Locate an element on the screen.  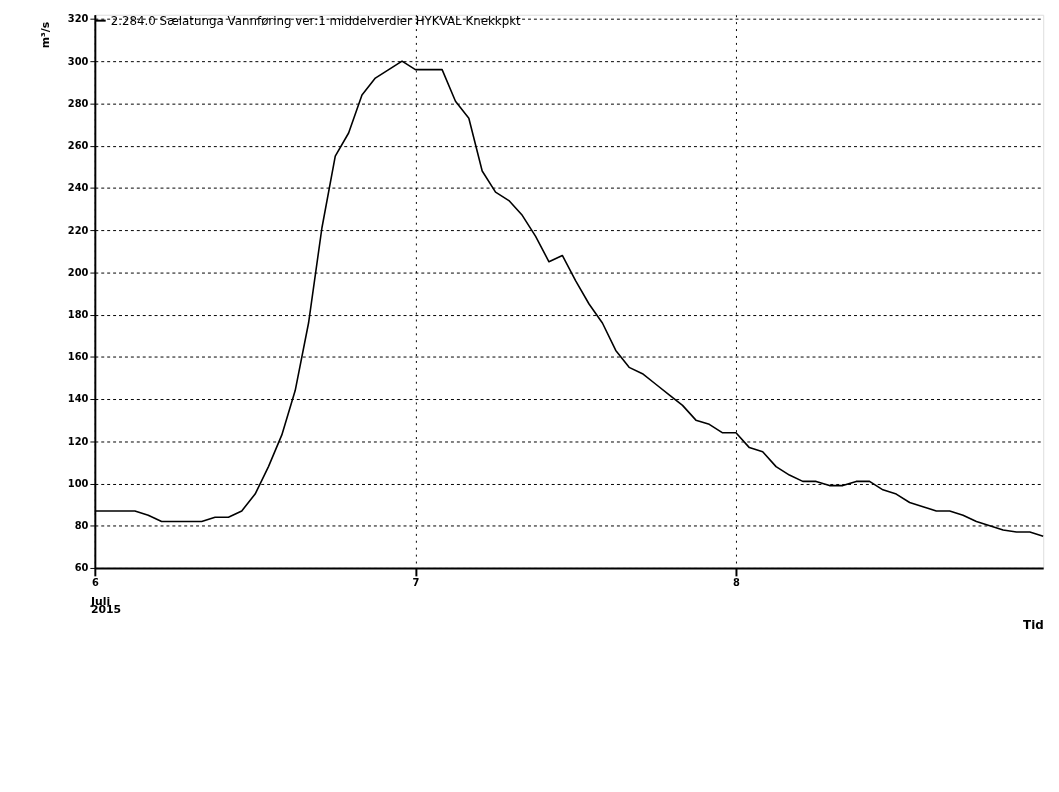
y-tick-label: 320 is located at coordinates (78, 19).